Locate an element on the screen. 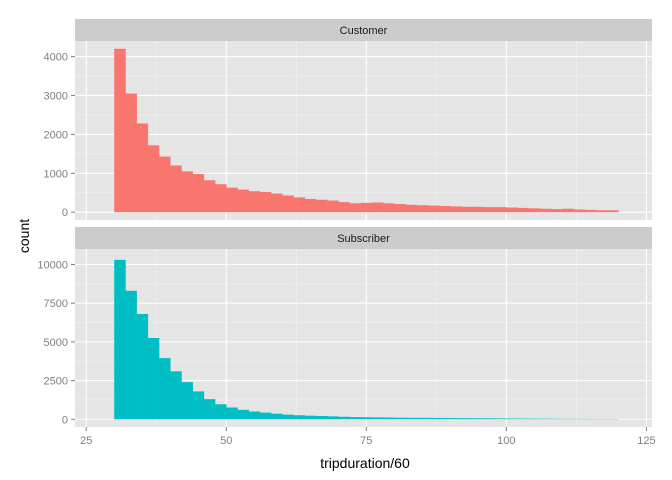 The width and height of the screenshot is (672, 480). y-tick-label: 4000 is located at coordinates (56, 58).